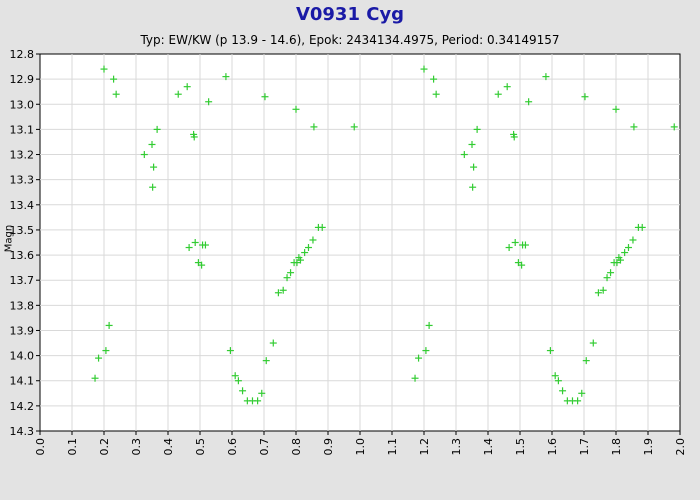 The image size is (700, 500). Describe the element at coordinates (22, 431) in the screenshot. I see `y-tick-label: 14.3` at that location.